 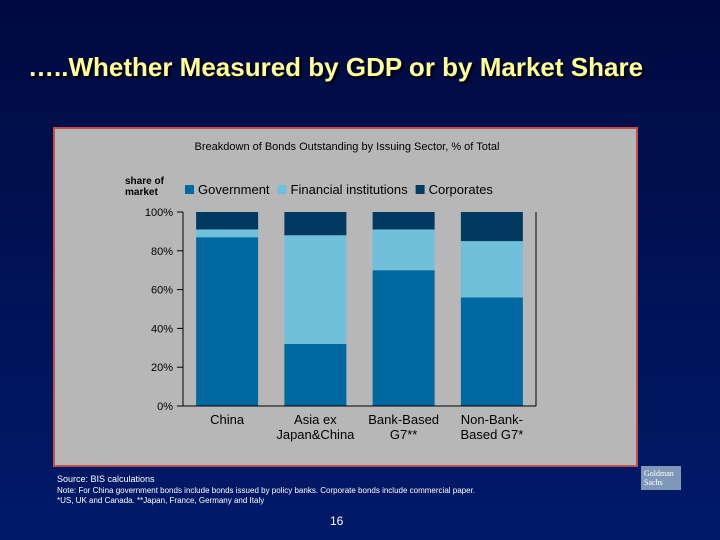 What do you see at coordinates (227, 419) in the screenshot?
I see `x-tick-label: China` at bounding box center [227, 419].